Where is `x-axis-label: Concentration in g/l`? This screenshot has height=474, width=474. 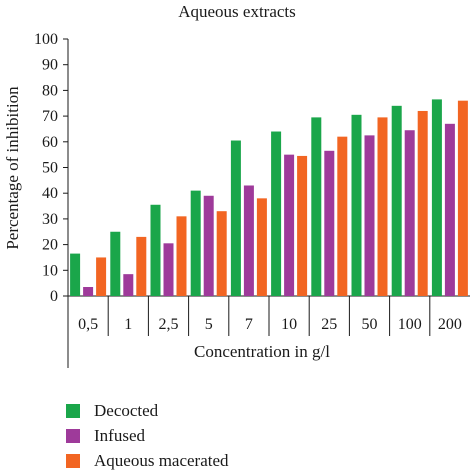 x-axis-label: Concentration in g/l is located at coordinates (262, 351).